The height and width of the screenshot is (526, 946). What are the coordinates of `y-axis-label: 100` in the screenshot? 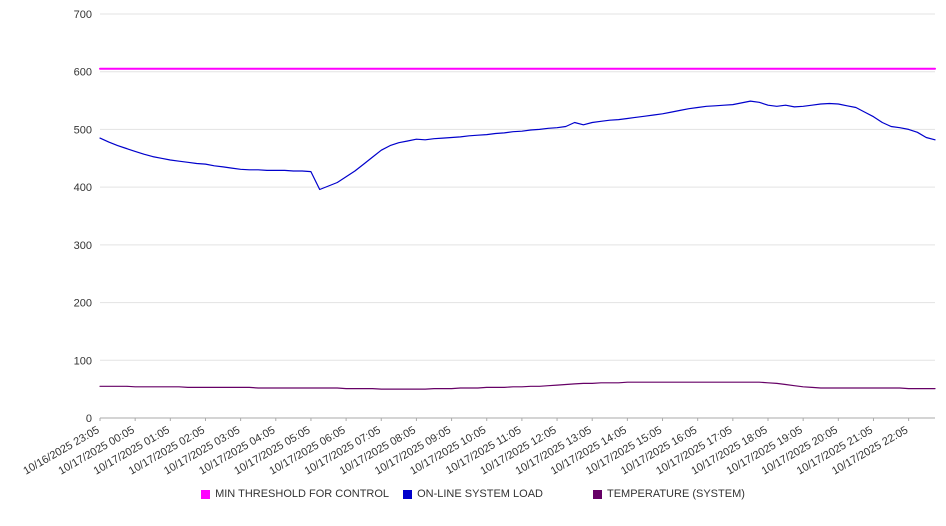 It's located at (83, 361).